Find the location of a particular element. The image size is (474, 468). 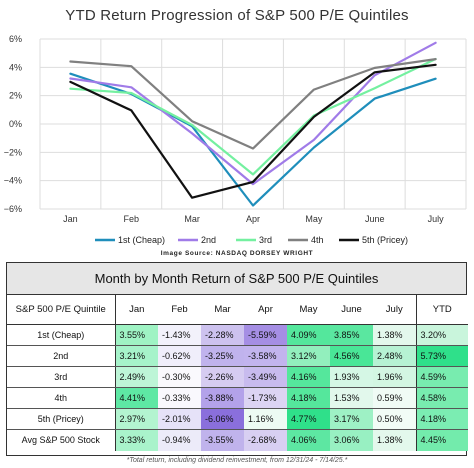

x-tick-label: May is located at coordinates (314, 219).